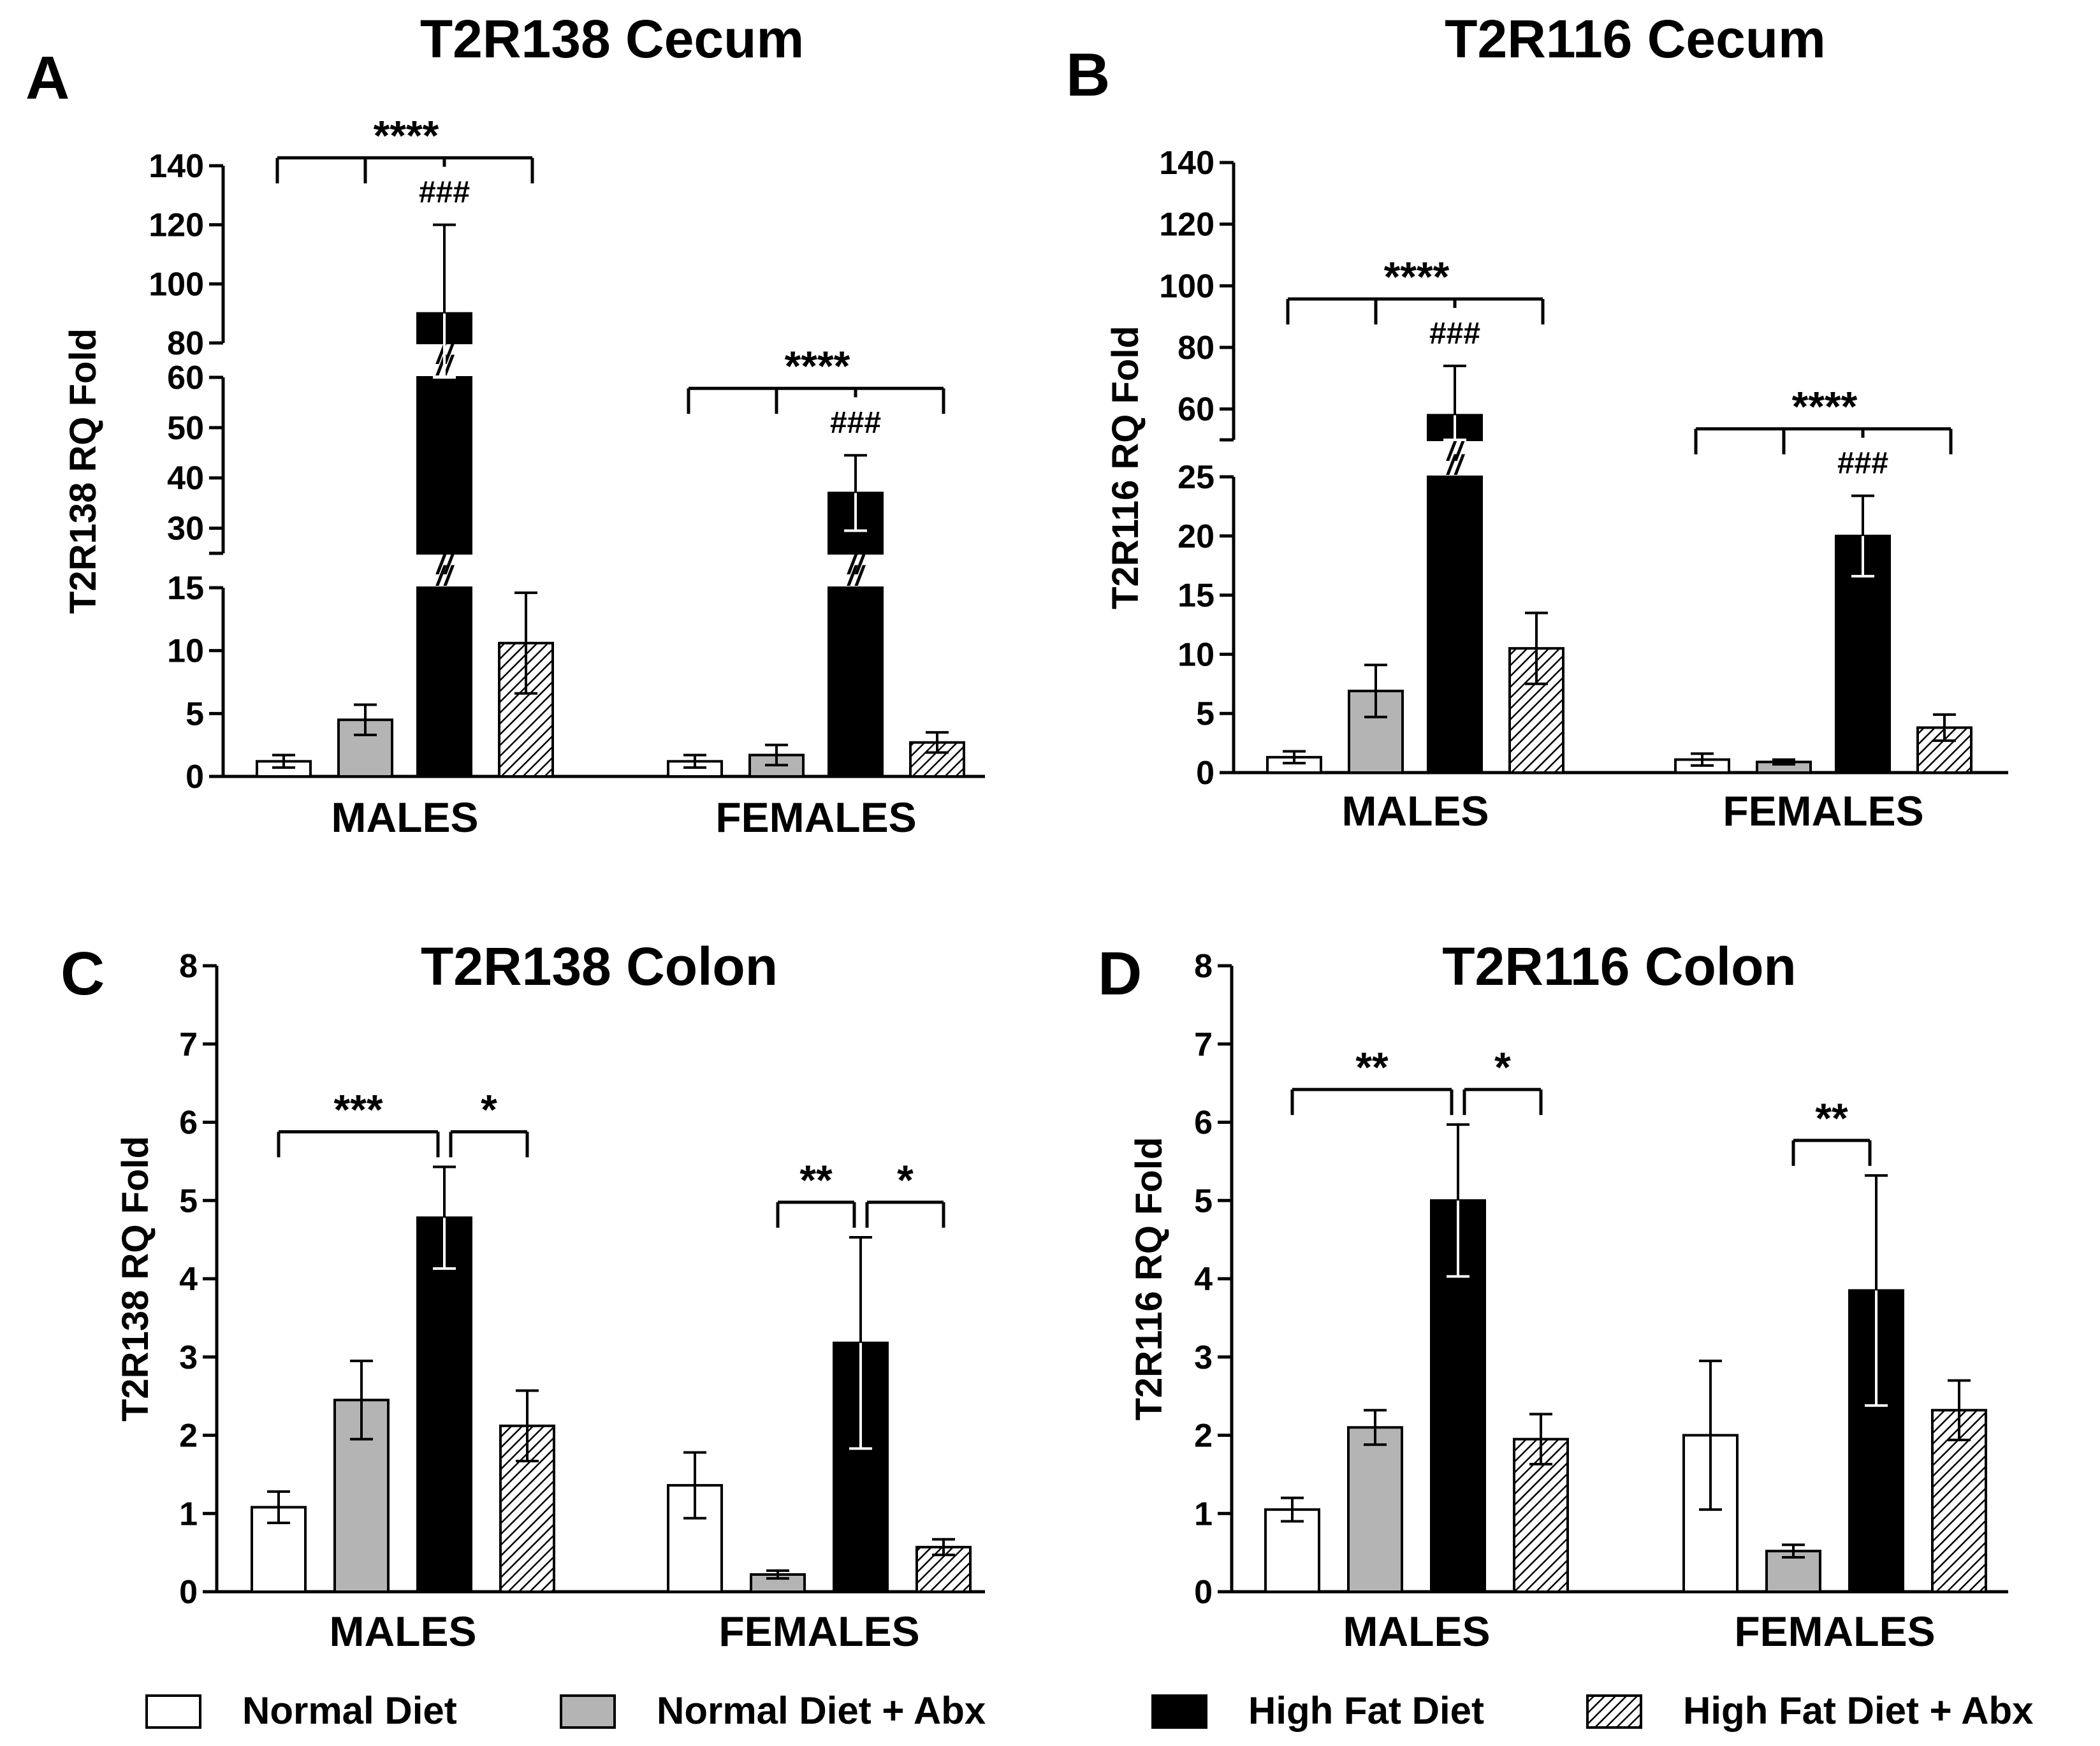 The width and height of the screenshot is (2100, 1746). What do you see at coordinates (1858, 1710) in the screenshot?
I see `legend-label: High Fat Diet + Abx` at bounding box center [1858, 1710].